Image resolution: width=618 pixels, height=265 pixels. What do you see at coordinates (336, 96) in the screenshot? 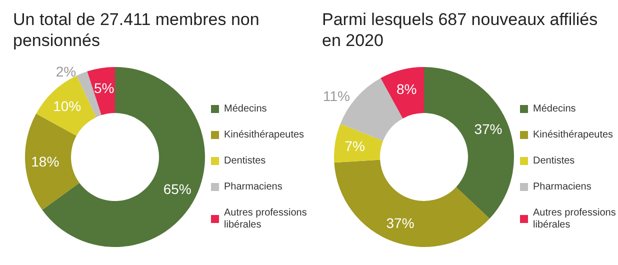
I see `data-label: 11%` at bounding box center [336, 96].